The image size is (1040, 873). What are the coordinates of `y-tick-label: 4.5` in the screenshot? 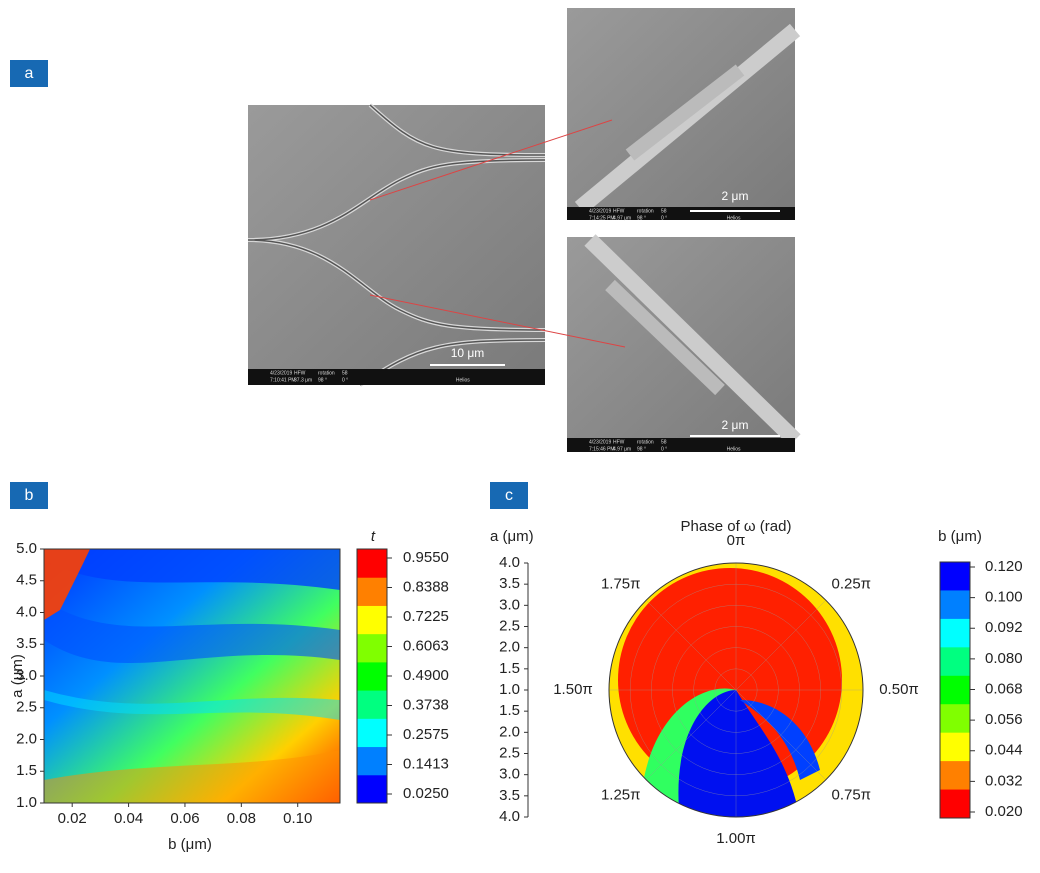 It's located at (26, 580).